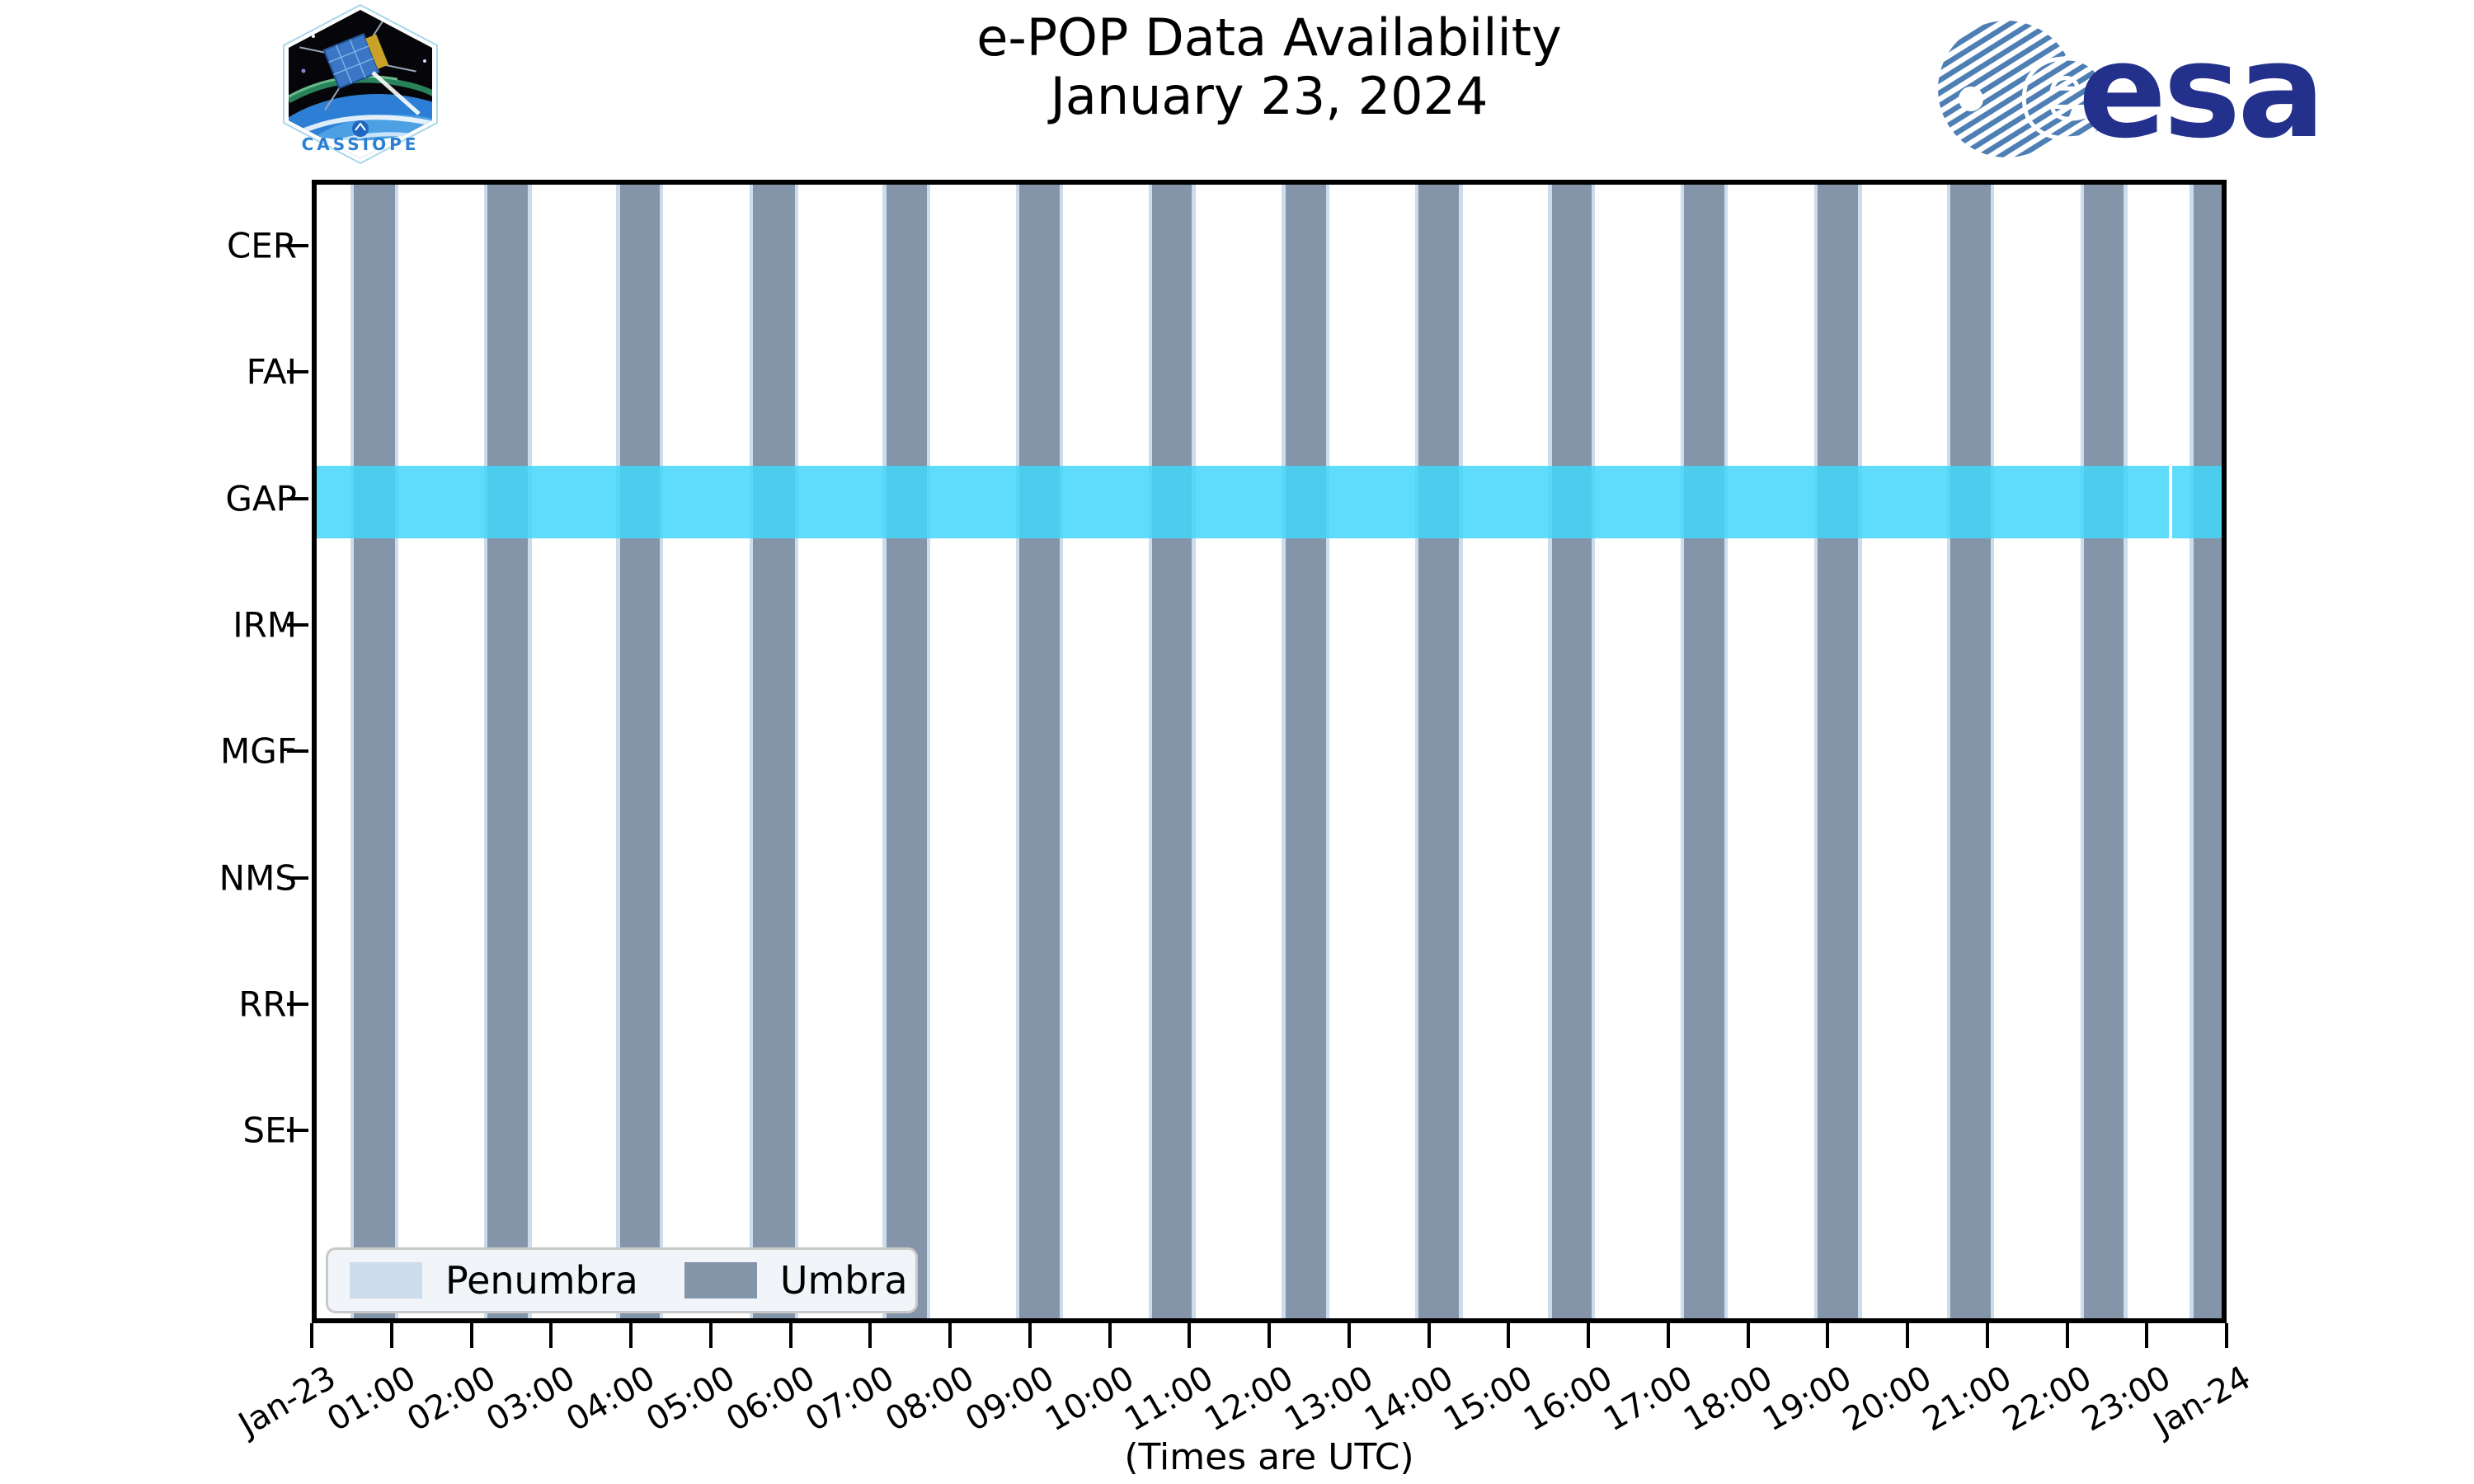  I want to click on x-tick-label: 14:00, so click(1408, 1399).